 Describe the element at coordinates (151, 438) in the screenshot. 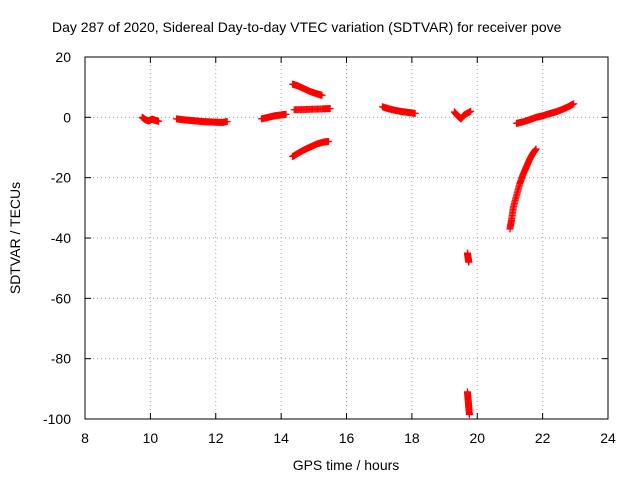

I see `x-tick-label: 10` at that location.